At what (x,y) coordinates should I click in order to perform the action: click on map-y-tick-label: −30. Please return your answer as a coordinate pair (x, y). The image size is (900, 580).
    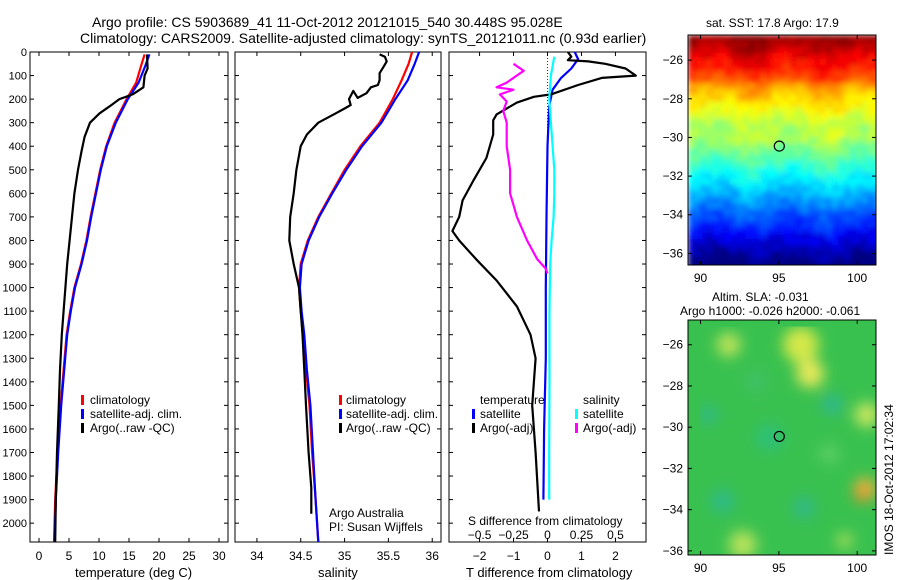
    Looking at the image, I should click on (673, 137).